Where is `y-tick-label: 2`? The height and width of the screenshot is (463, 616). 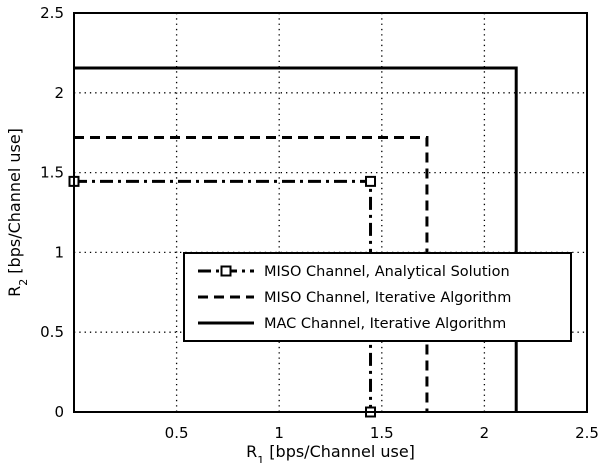
y-tick-label: 2 is located at coordinates (59, 93).